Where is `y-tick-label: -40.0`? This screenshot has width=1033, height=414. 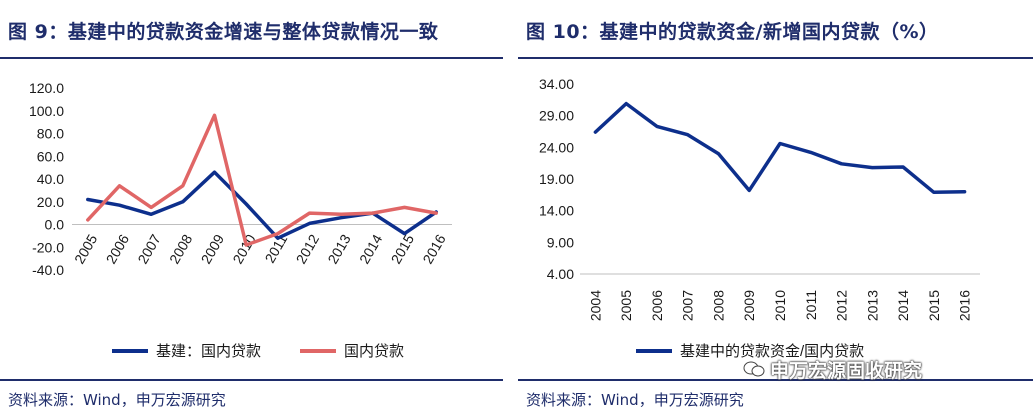 y-tick-label: -40.0 is located at coordinates (48, 270).